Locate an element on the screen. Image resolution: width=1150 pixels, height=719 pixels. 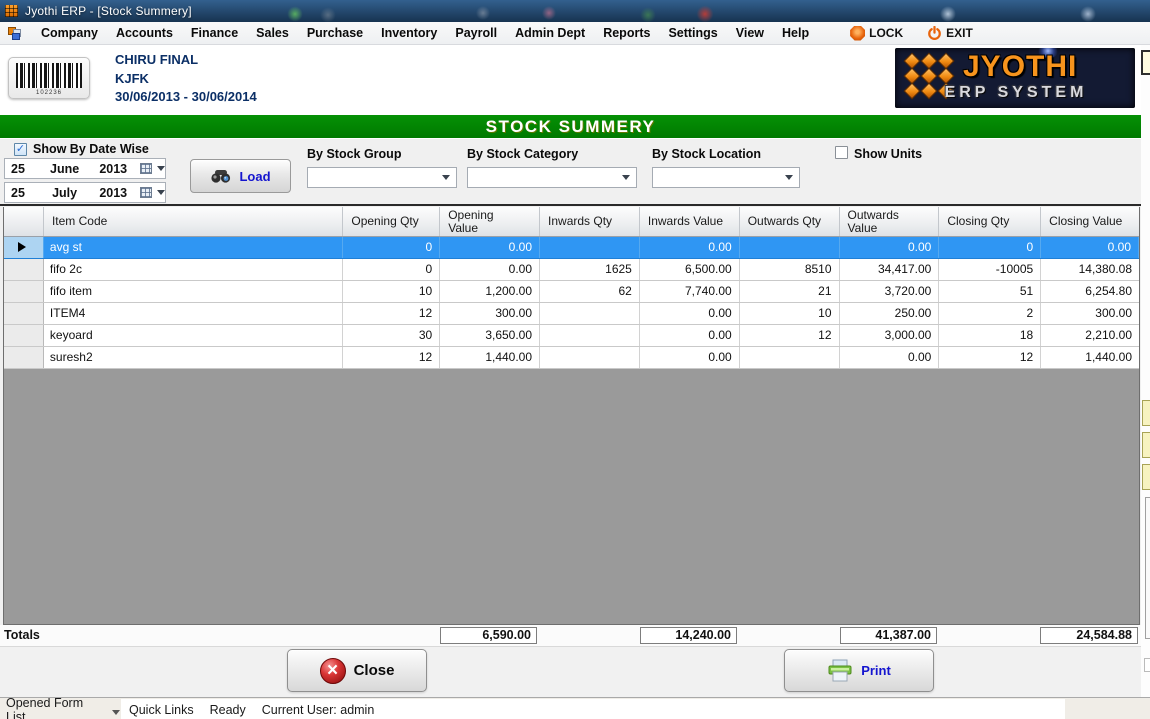
table-row: ITEM4 12 300.00 0.00 10 250.00 2 300.00 is located at coordinates (571, 314).